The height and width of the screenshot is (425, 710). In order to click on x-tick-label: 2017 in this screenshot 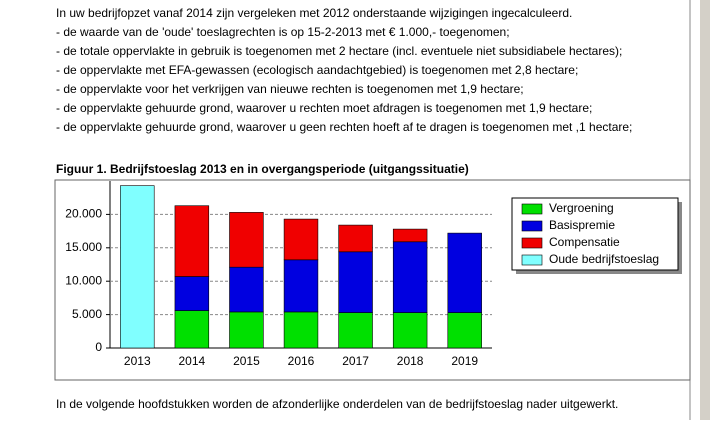, I will do `click(355, 361)`.